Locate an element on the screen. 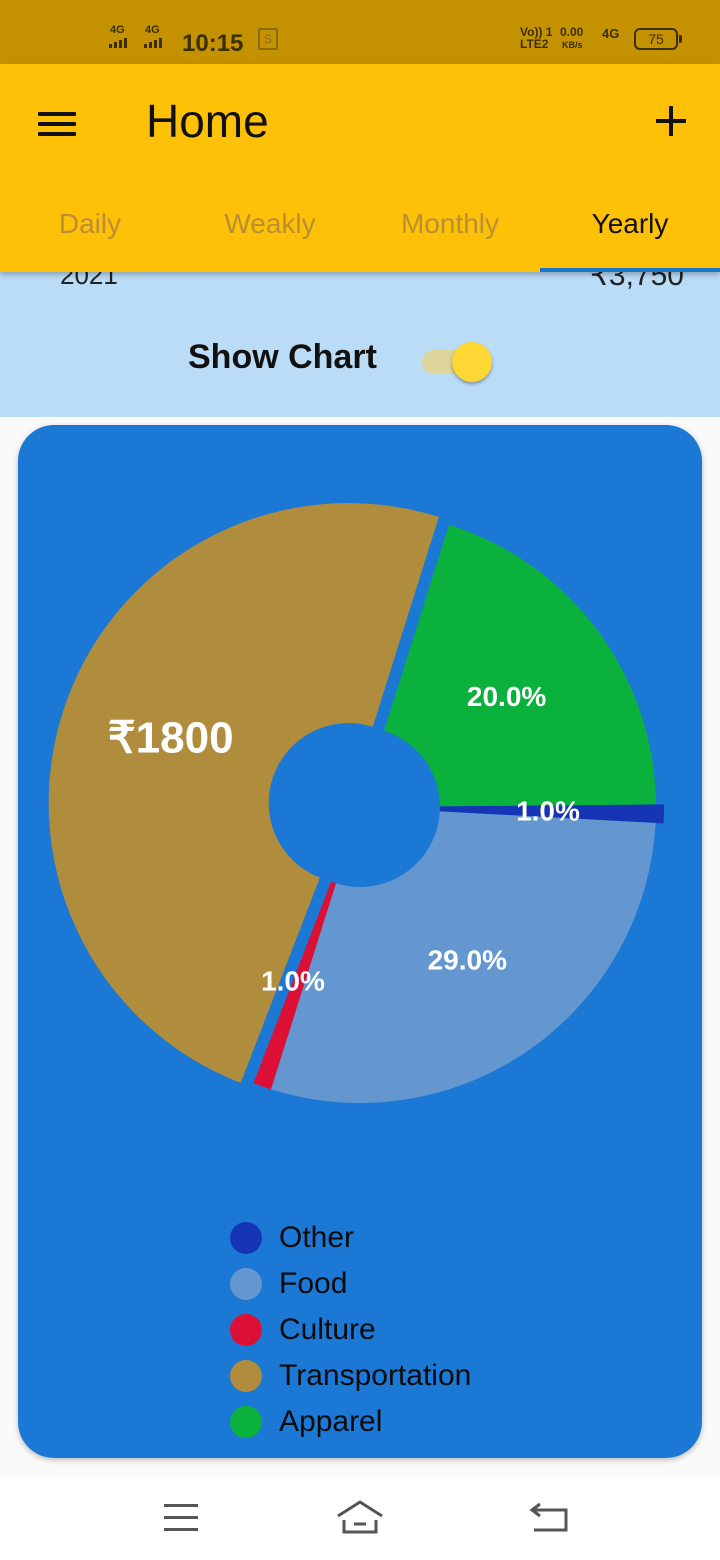  tab-weakly: Weakly is located at coordinates (270, 223).